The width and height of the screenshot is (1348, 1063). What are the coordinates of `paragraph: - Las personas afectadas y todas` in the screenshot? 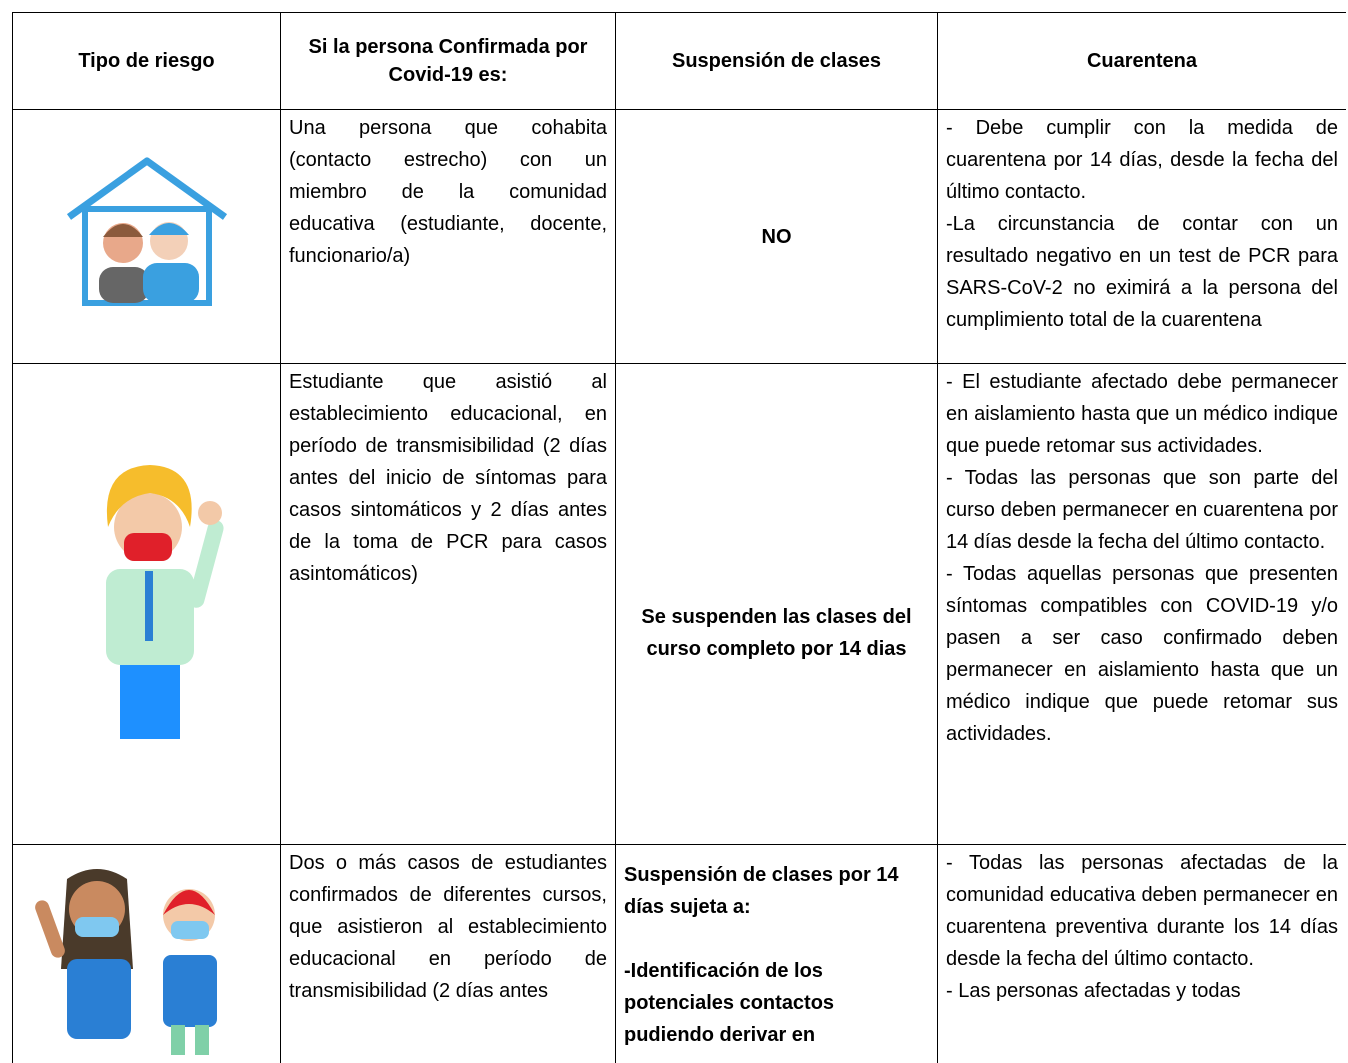 It's located at (1093, 991).